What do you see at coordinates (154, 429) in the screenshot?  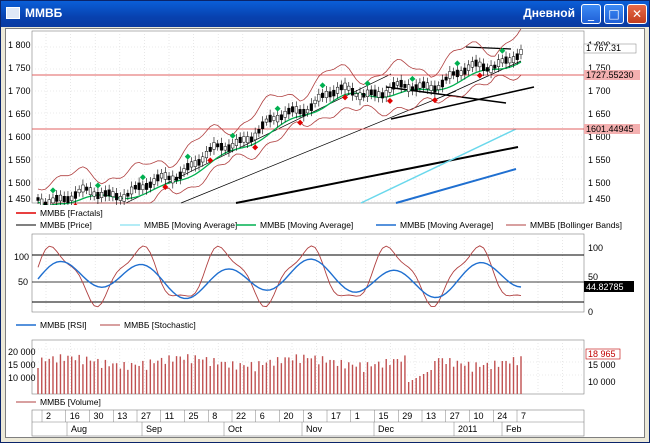 I see `x-month-label: Sep` at bounding box center [154, 429].